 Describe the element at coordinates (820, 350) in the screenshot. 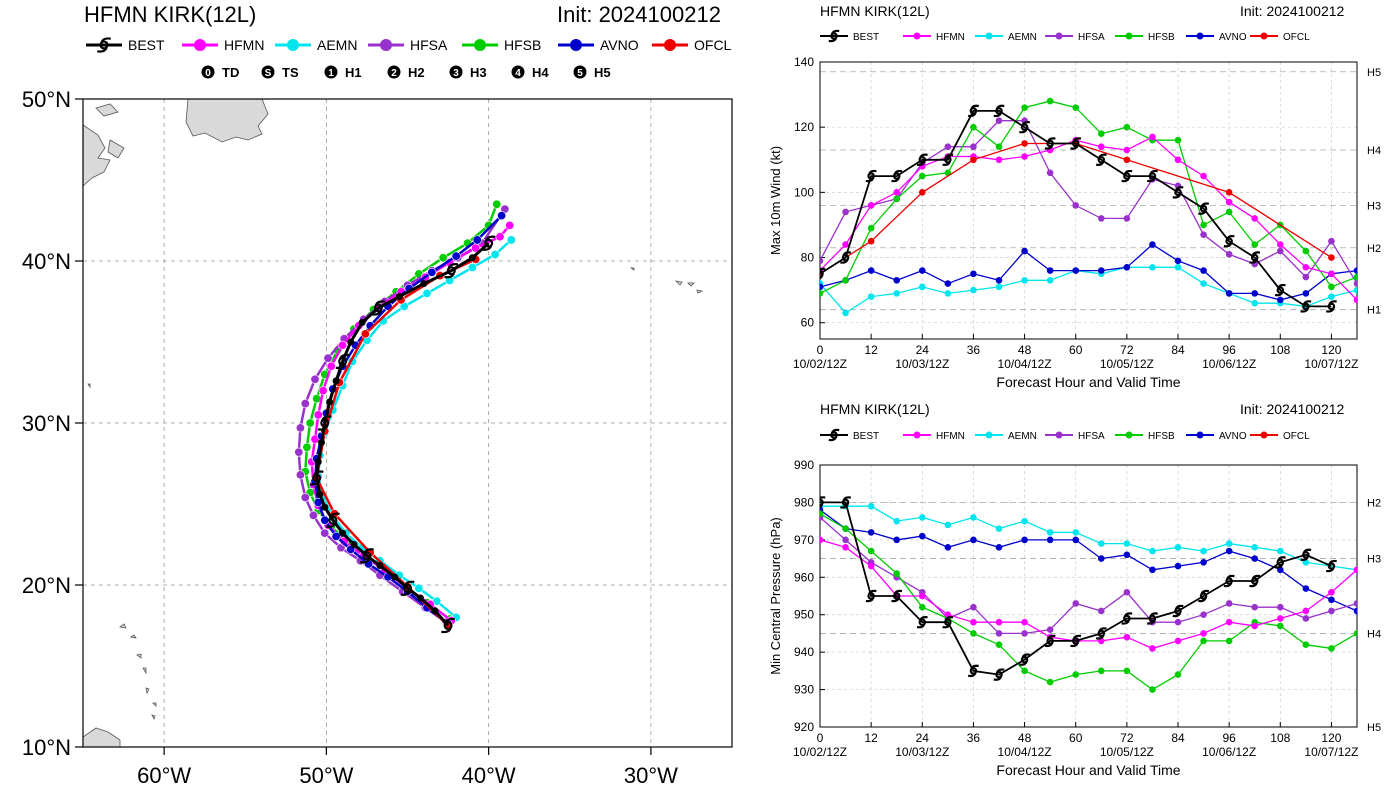

I see `wind-xtick-label: 0` at that location.